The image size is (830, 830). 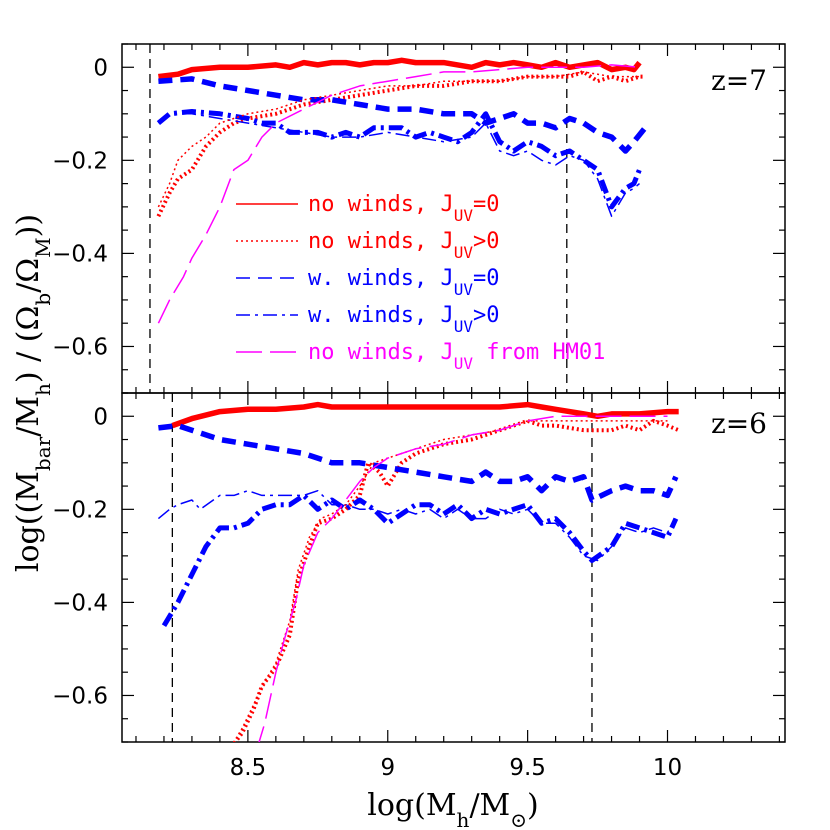 What do you see at coordinates (387, 768) in the screenshot?
I see `x-tick-label: 9` at bounding box center [387, 768].